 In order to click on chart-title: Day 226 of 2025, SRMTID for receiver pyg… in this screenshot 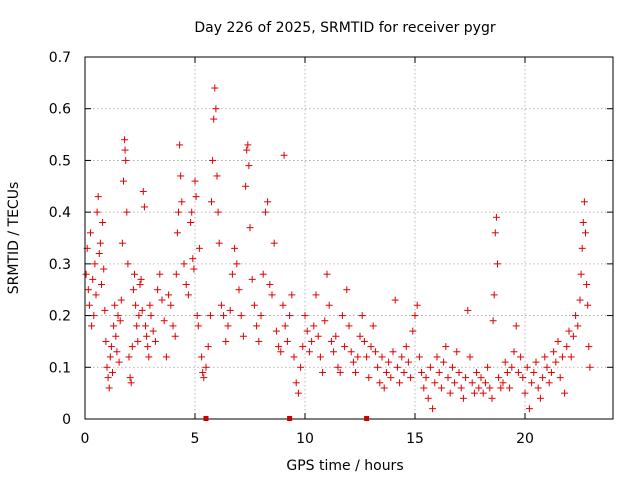, I will do `click(344, 28)`.